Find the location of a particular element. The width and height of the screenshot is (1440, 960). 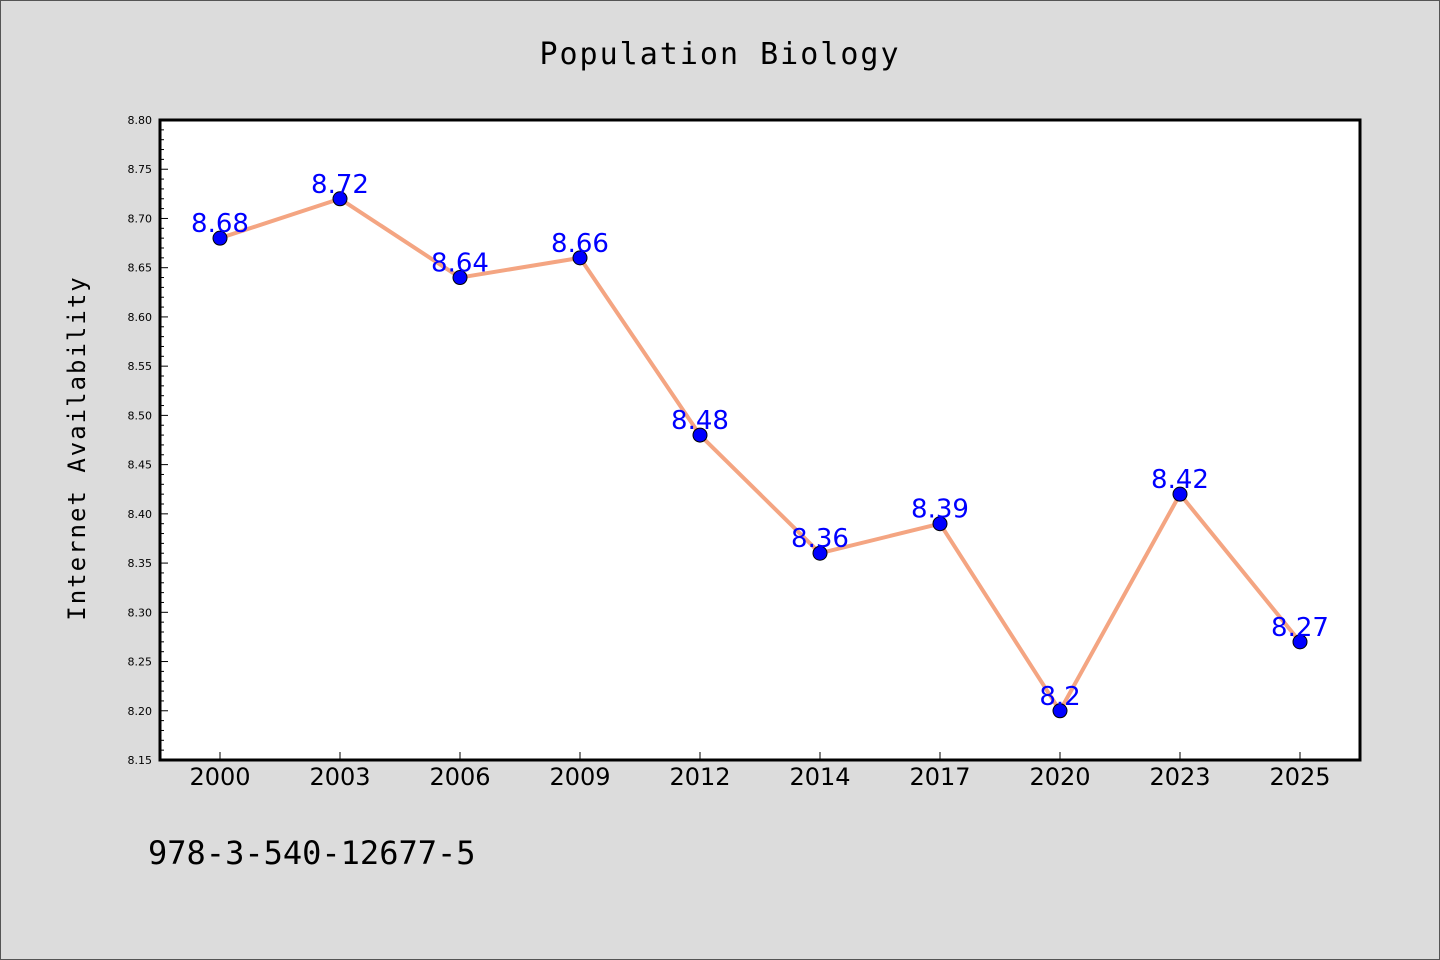

isbn-annotation: 978-3-540-12677-5 is located at coordinates (312, 853).